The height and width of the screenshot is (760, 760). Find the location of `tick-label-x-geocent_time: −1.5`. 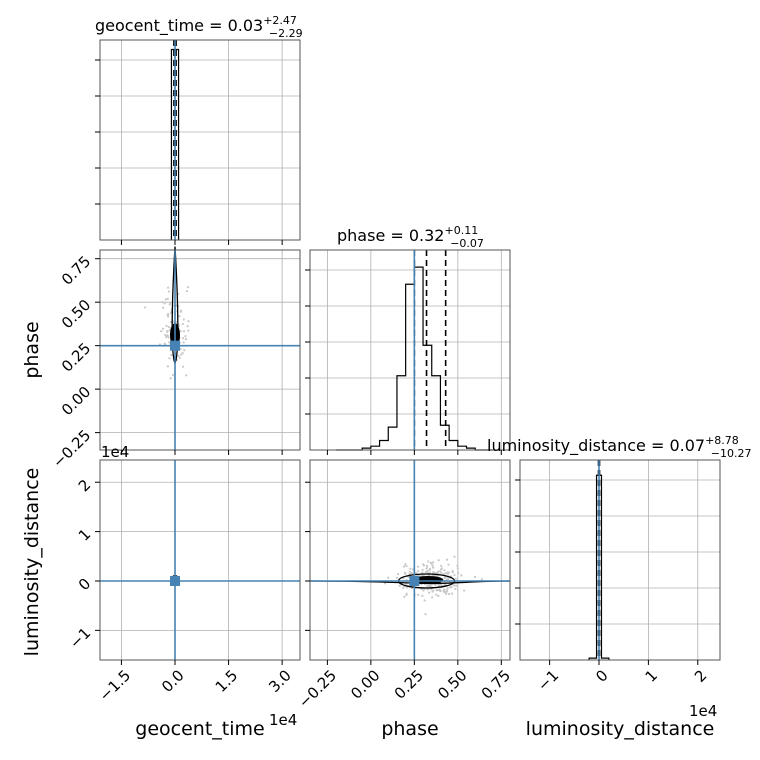

tick-label-x-geocent_time: −1.5 is located at coordinates (115, 685).